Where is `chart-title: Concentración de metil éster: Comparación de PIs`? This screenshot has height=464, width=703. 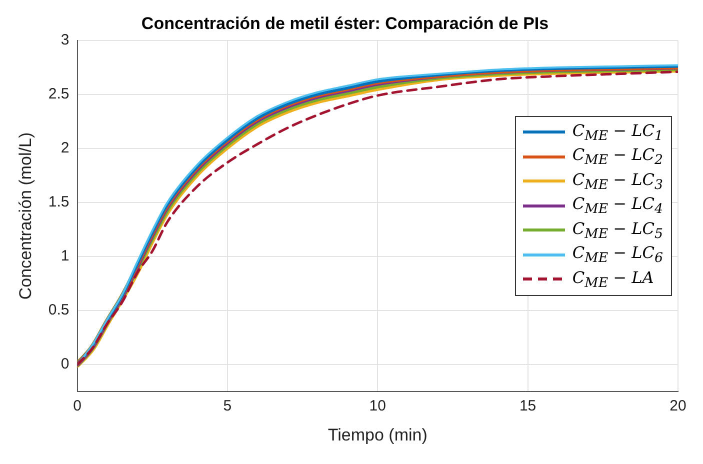
chart-title: Concentración de metil éster: Comparación de PIs is located at coordinates (345, 23).